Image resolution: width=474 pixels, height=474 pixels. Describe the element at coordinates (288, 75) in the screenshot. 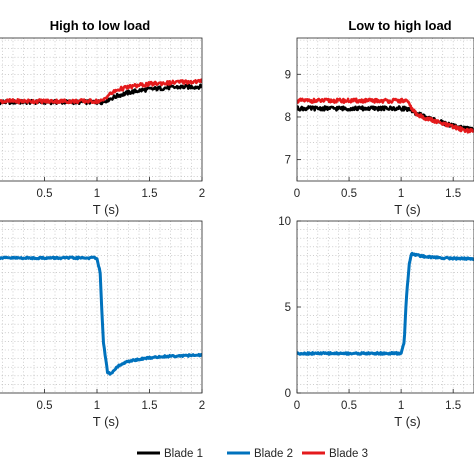

I see `y-tick-label: 9` at that location.